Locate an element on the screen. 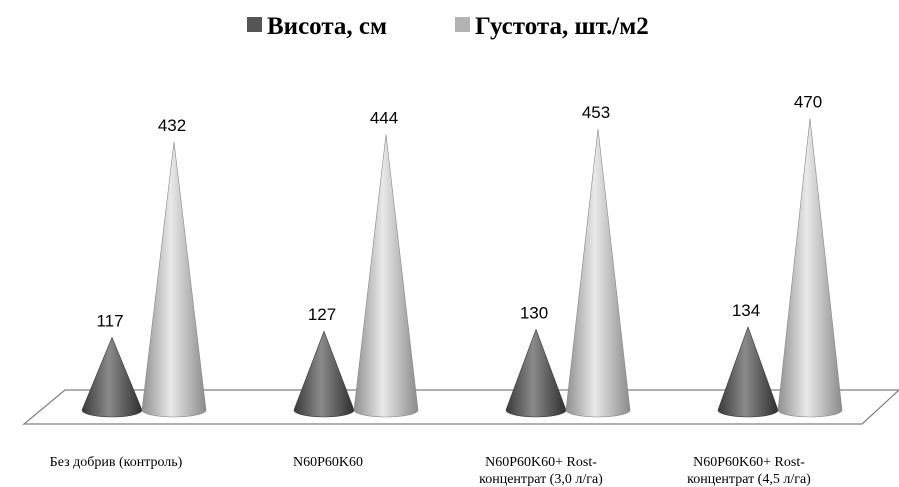 This screenshot has width=899, height=487. value-label: 432 is located at coordinates (172, 125).